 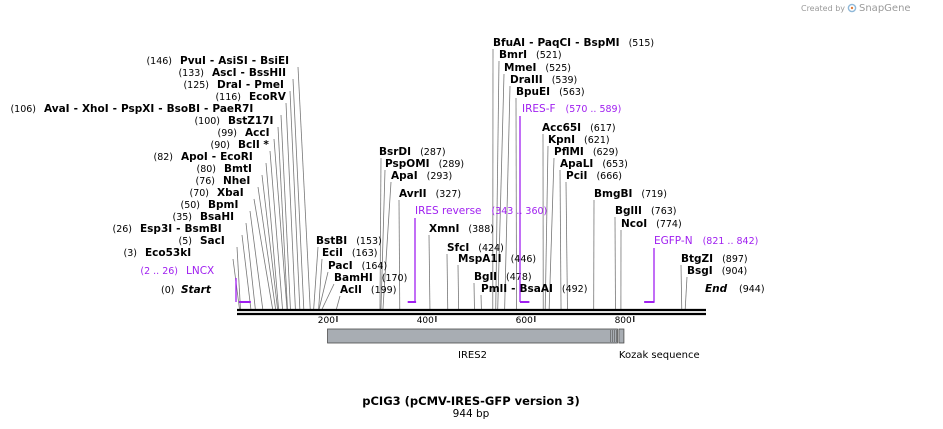 I want to click on site-name-bsaai: BsaAI, so click(x=536, y=289).